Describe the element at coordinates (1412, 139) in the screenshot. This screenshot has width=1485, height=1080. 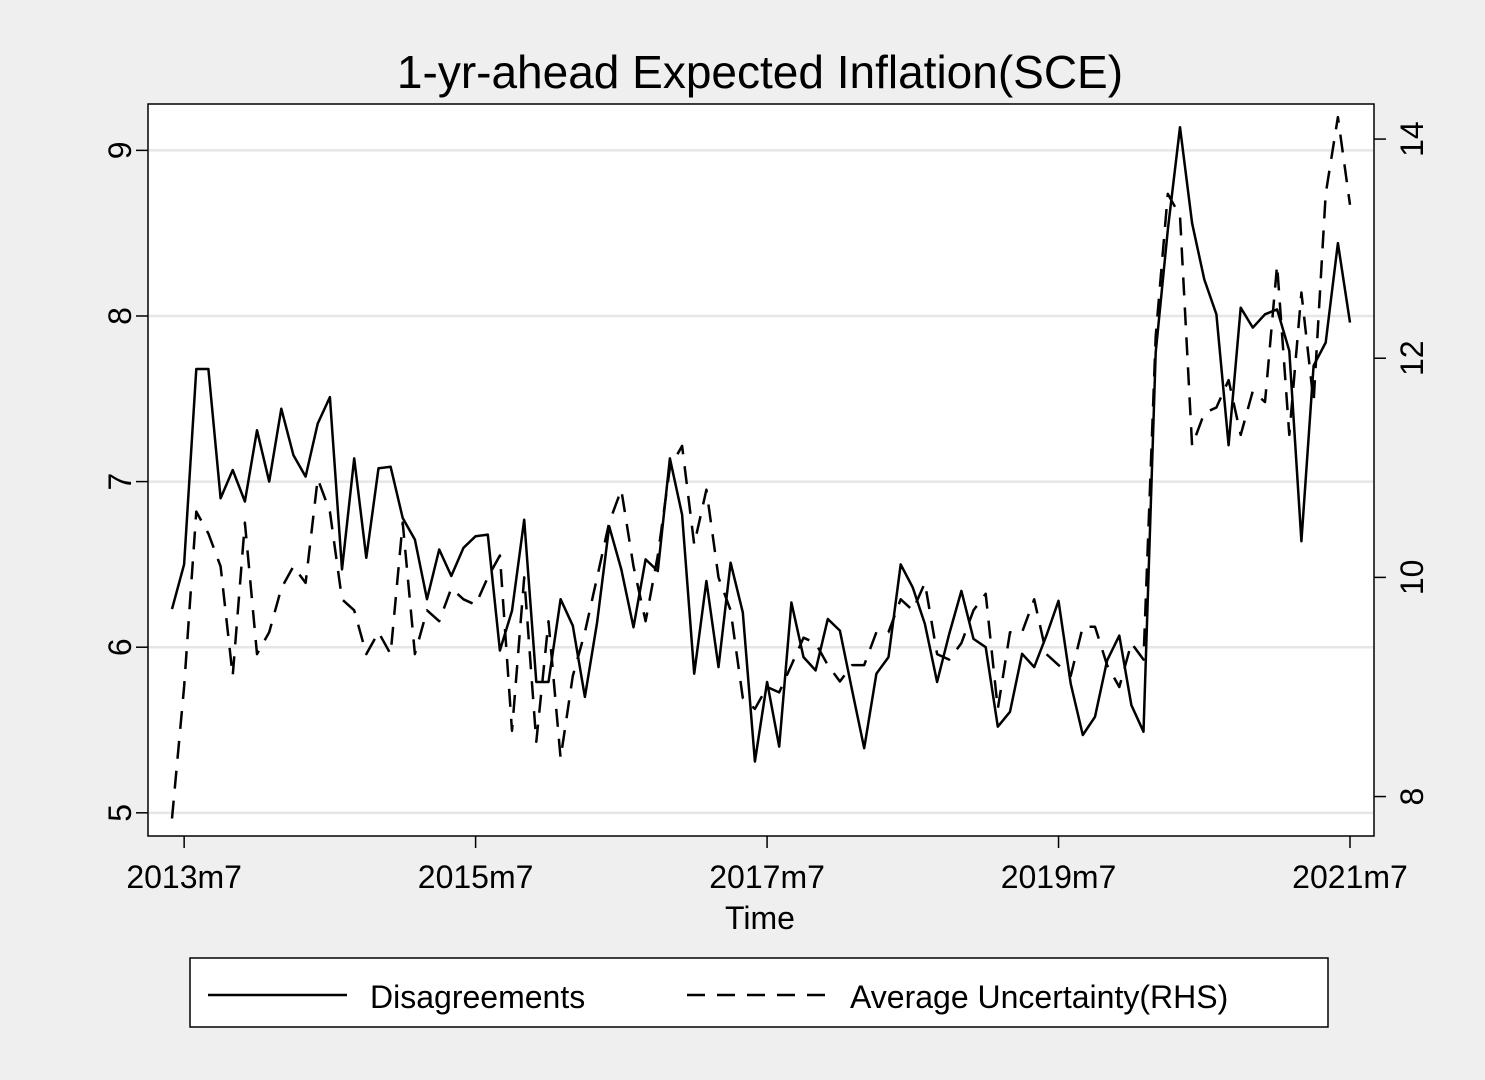
I see `y-right-tick-label: 14` at that location.